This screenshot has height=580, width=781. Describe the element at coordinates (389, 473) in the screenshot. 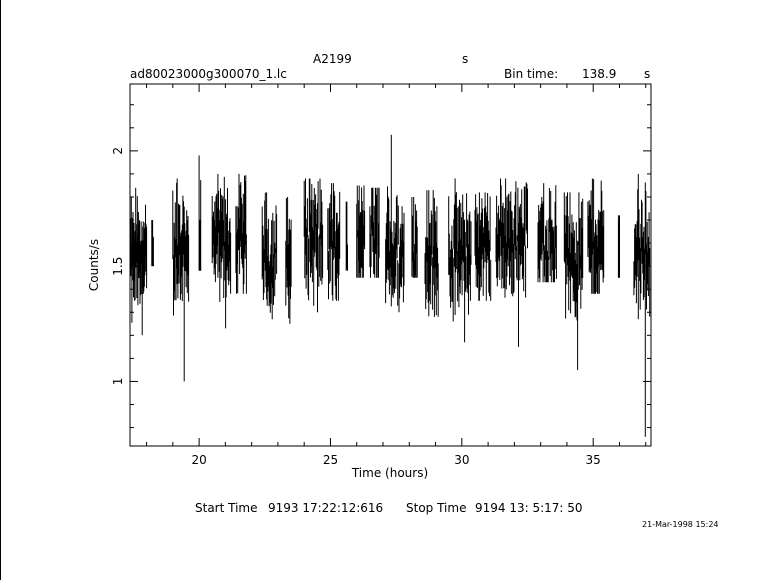

I see `x-axis-label: Time (hours)` at that location.